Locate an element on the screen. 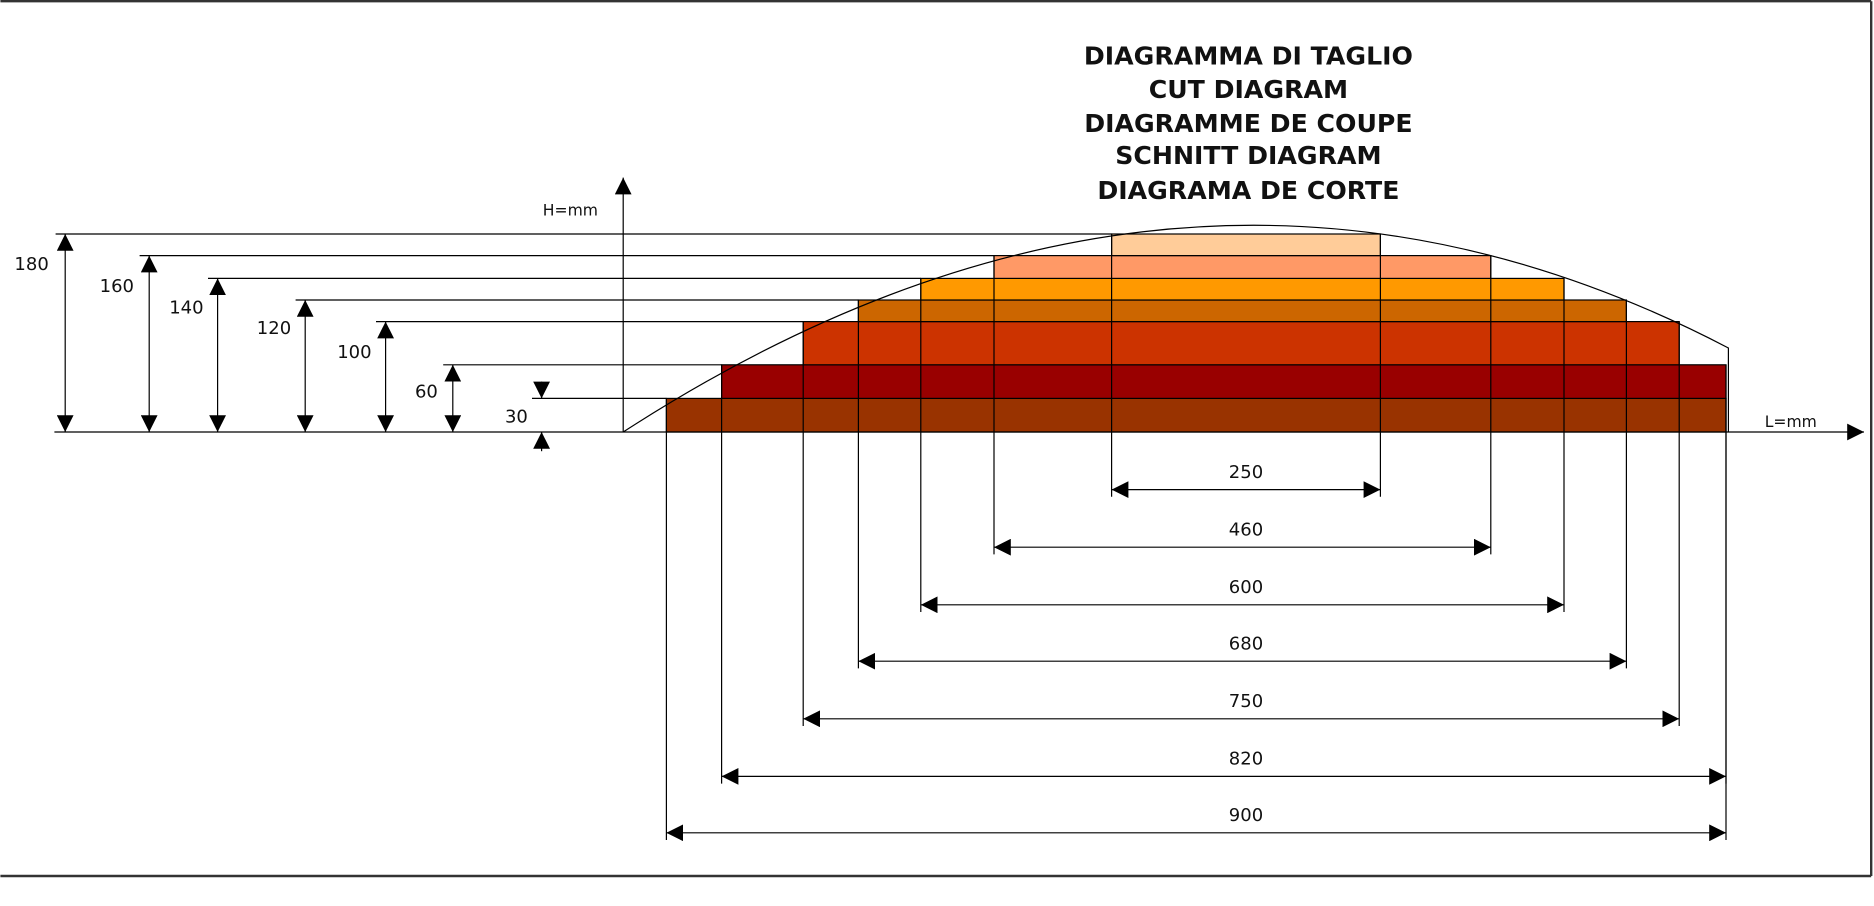 This screenshot has width=1874, height=906. profile-arc is located at coordinates (1175, 328).